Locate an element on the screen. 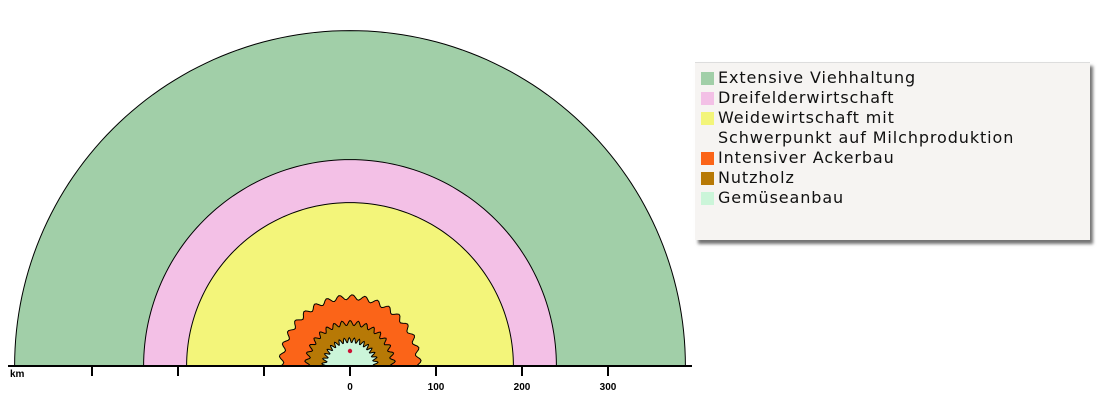  legend-item-gemüseanbau: Gemüseanbau is located at coordinates (895, 198).